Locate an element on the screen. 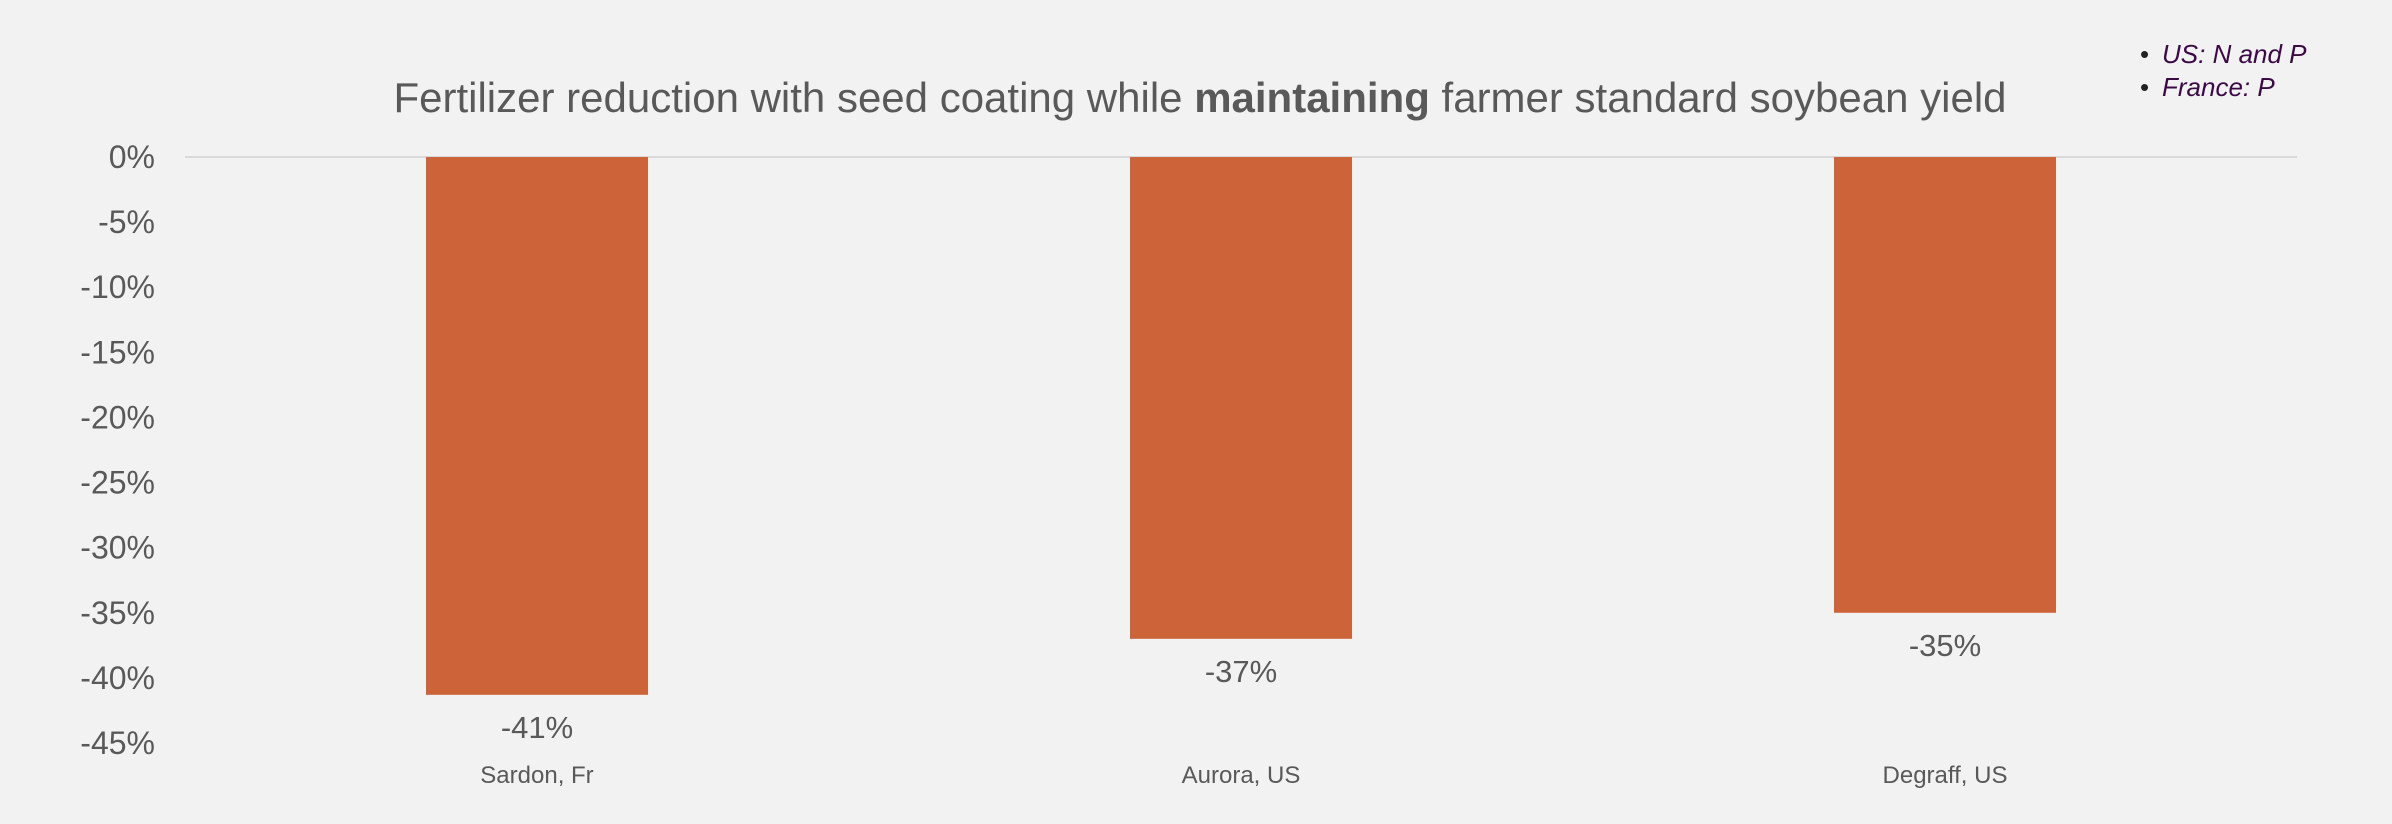 The width and height of the screenshot is (2392, 824). note-text: France: P is located at coordinates (2218, 87).